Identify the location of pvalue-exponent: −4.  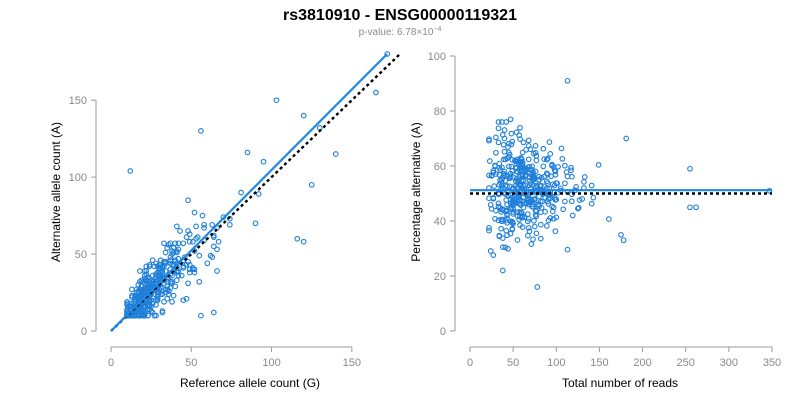
(437, 29).